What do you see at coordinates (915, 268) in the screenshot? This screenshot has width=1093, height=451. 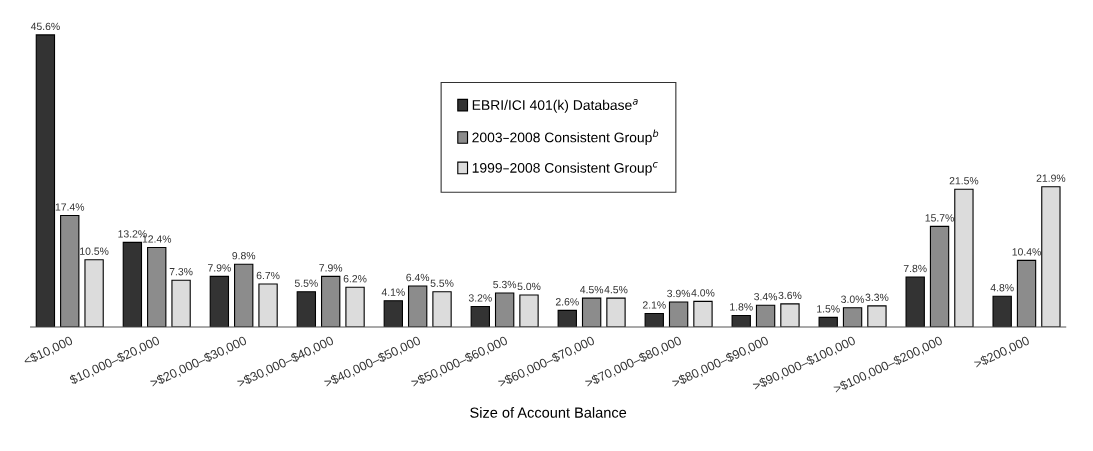 I see `data-label: 7.8%` at bounding box center [915, 268].